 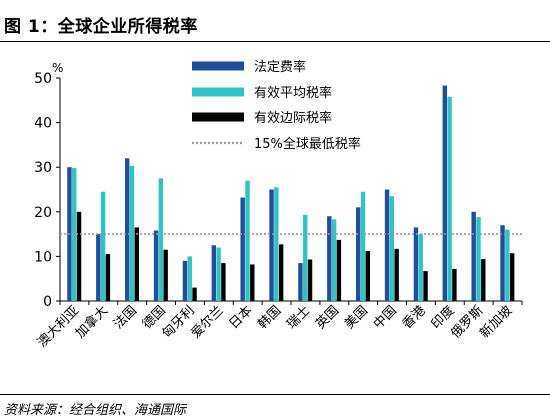 I want to click on x-tick-label: 澳大利亚, so click(x=58, y=327).